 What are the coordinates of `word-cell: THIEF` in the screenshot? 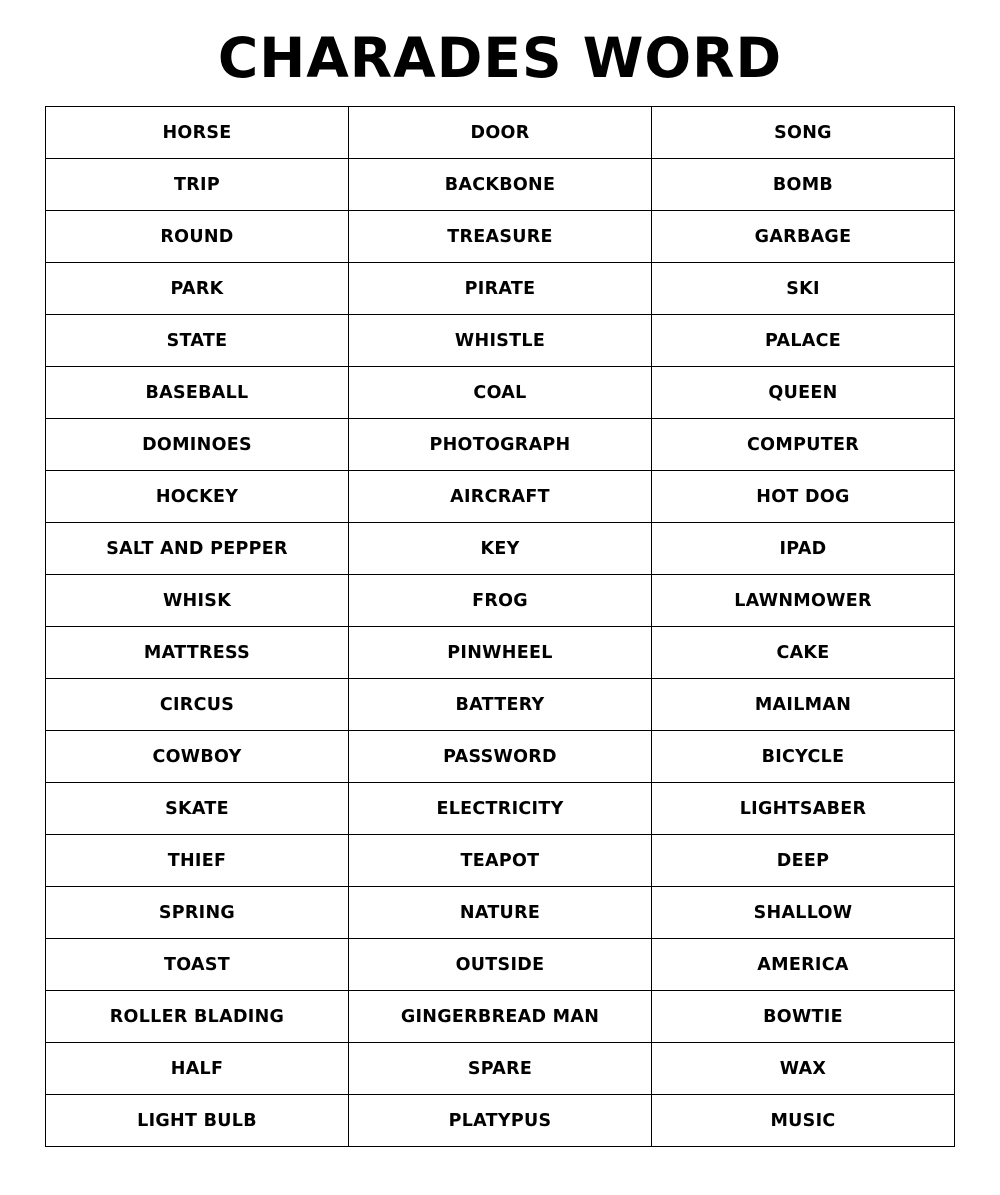 It's located at (197, 860).